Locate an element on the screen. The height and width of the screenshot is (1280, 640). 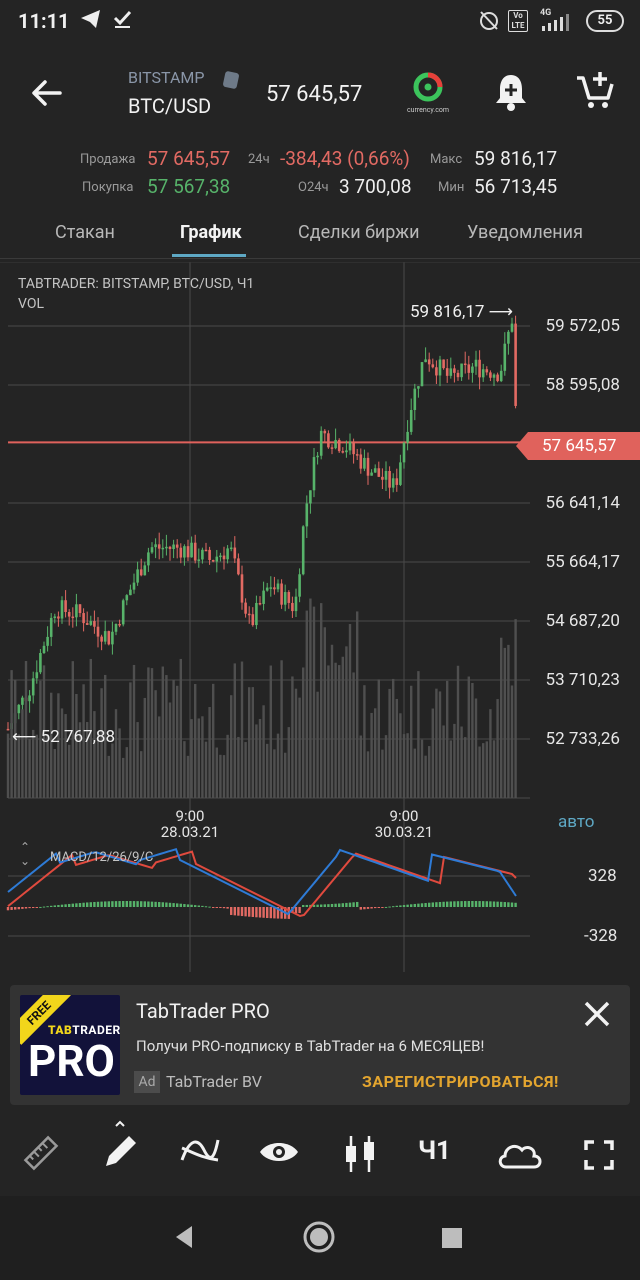
currency-com-logo: currency.com is located at coordinates (428, 93).